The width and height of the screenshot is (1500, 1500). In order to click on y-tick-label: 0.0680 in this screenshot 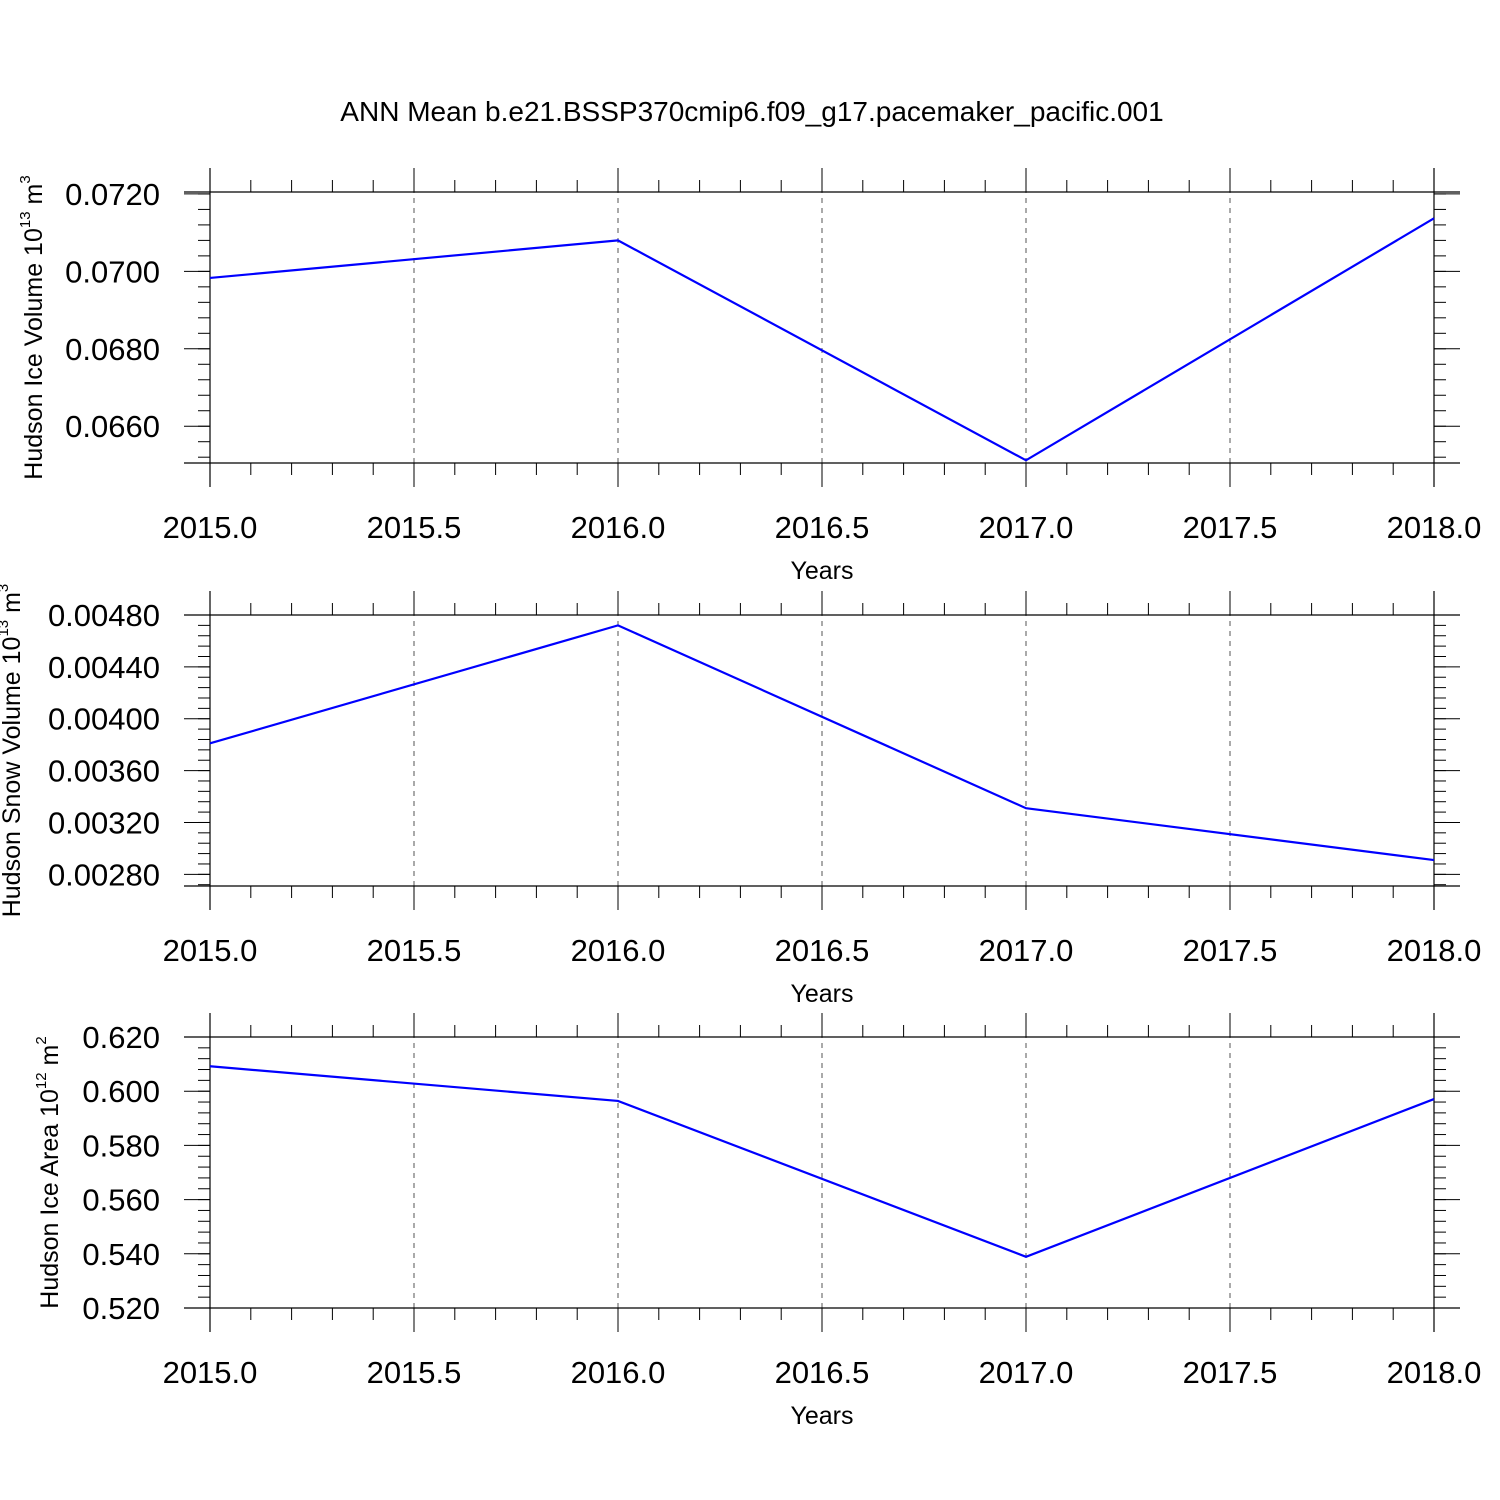, I will do `click(112, 349)`.